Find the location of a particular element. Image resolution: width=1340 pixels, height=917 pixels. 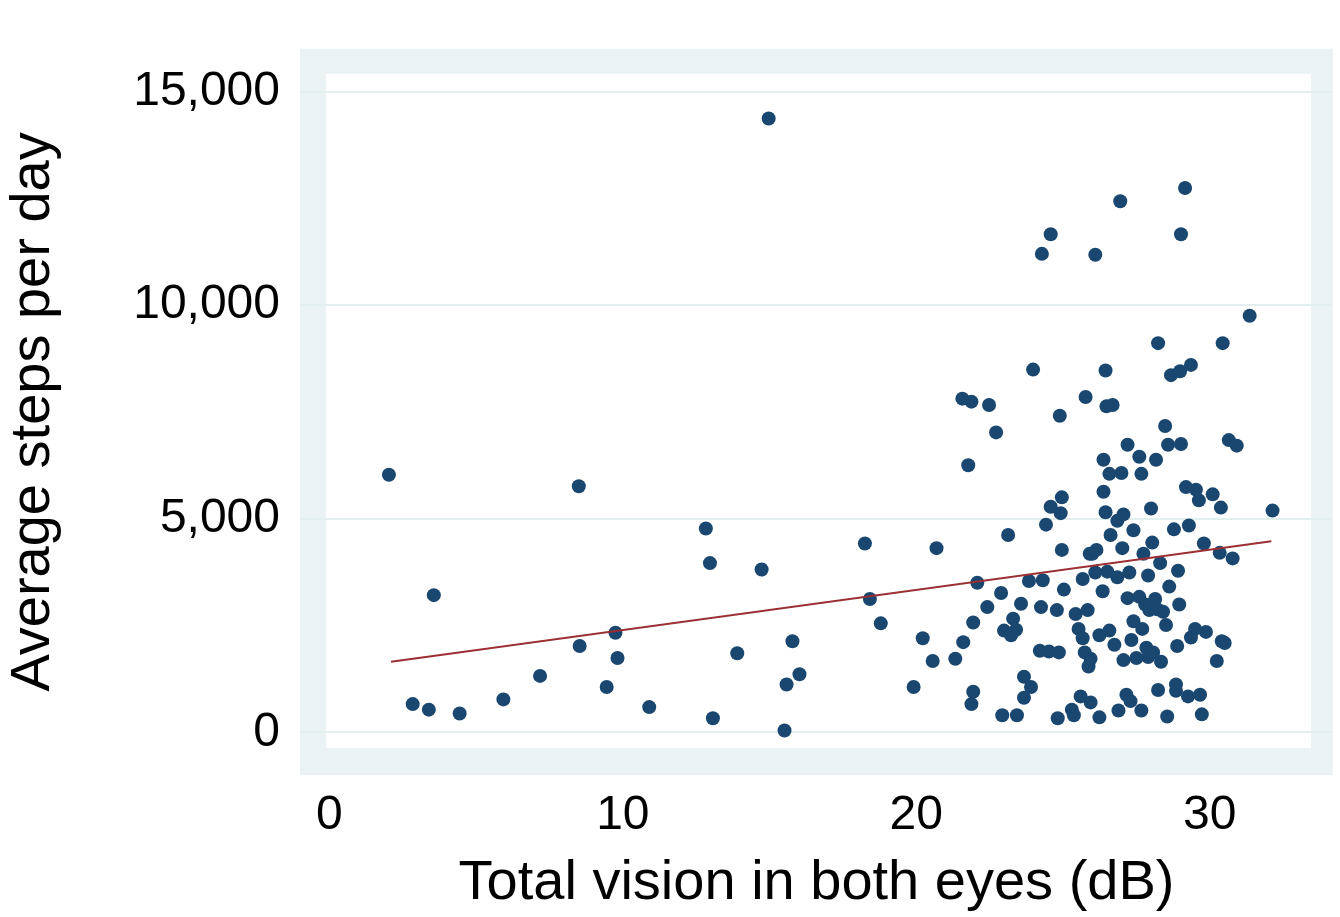

y-axis-title: Average steps per day is located at coordinates (31, 412).